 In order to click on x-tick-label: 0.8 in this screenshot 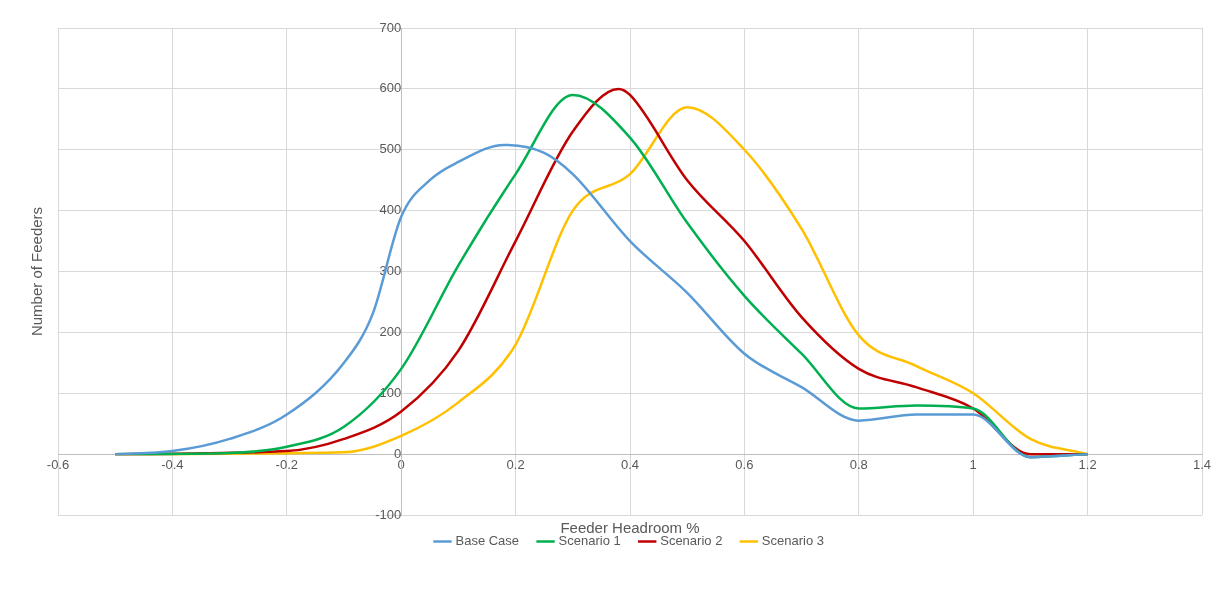, I will do `click(858, 464)`.